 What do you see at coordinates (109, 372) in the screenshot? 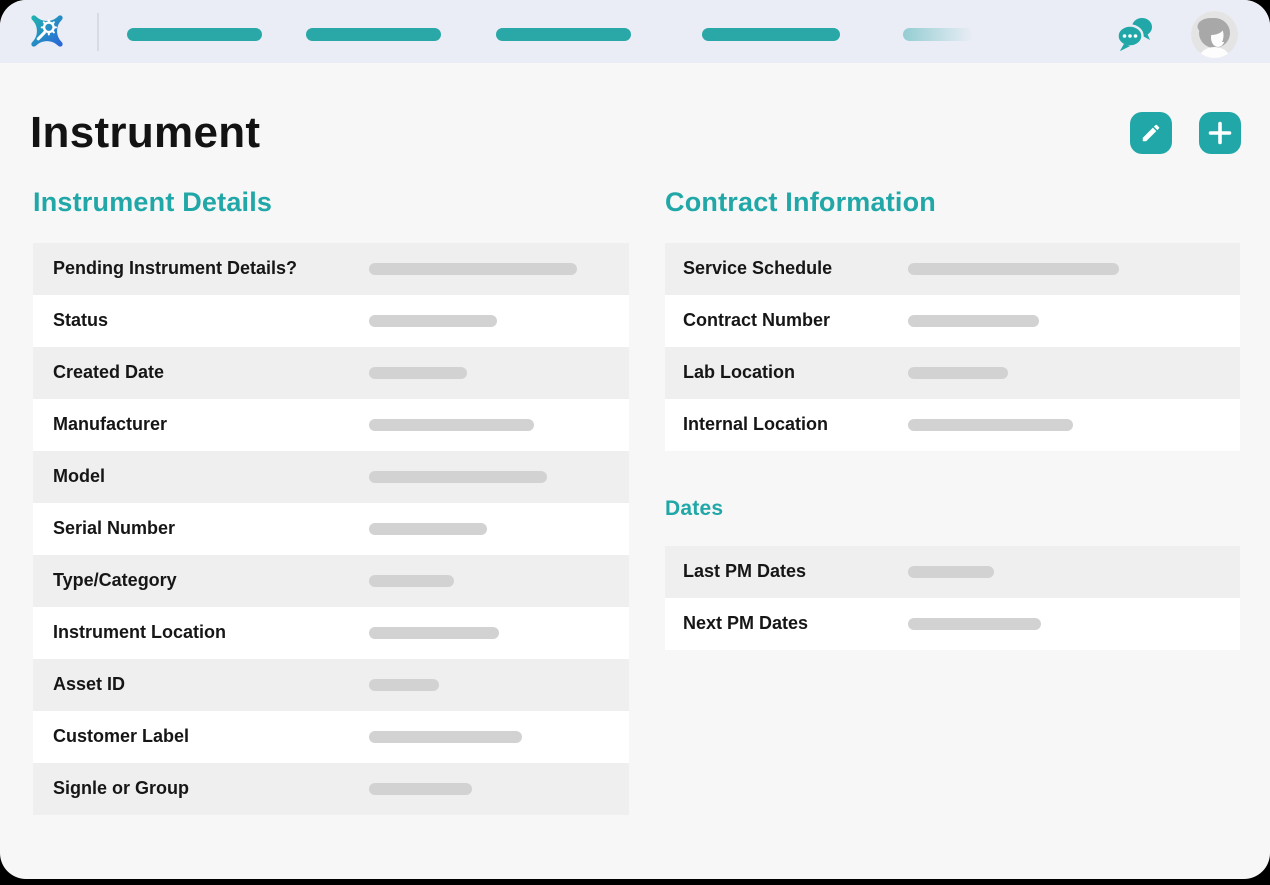
I see `field-label: Created Date` at bounding box center [109, 372].